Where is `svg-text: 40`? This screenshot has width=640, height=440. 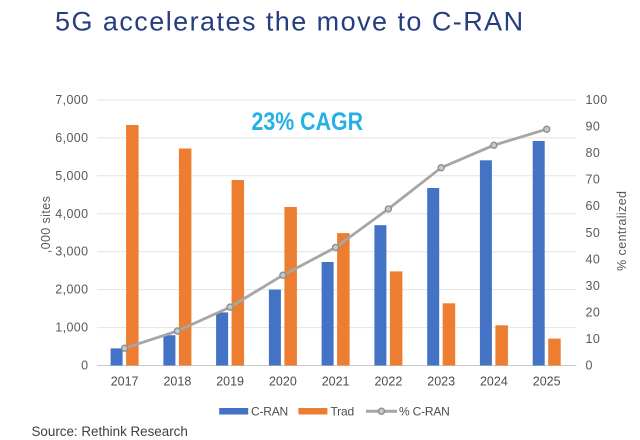 svg-text: 40 is located at coordinates (593, 259).